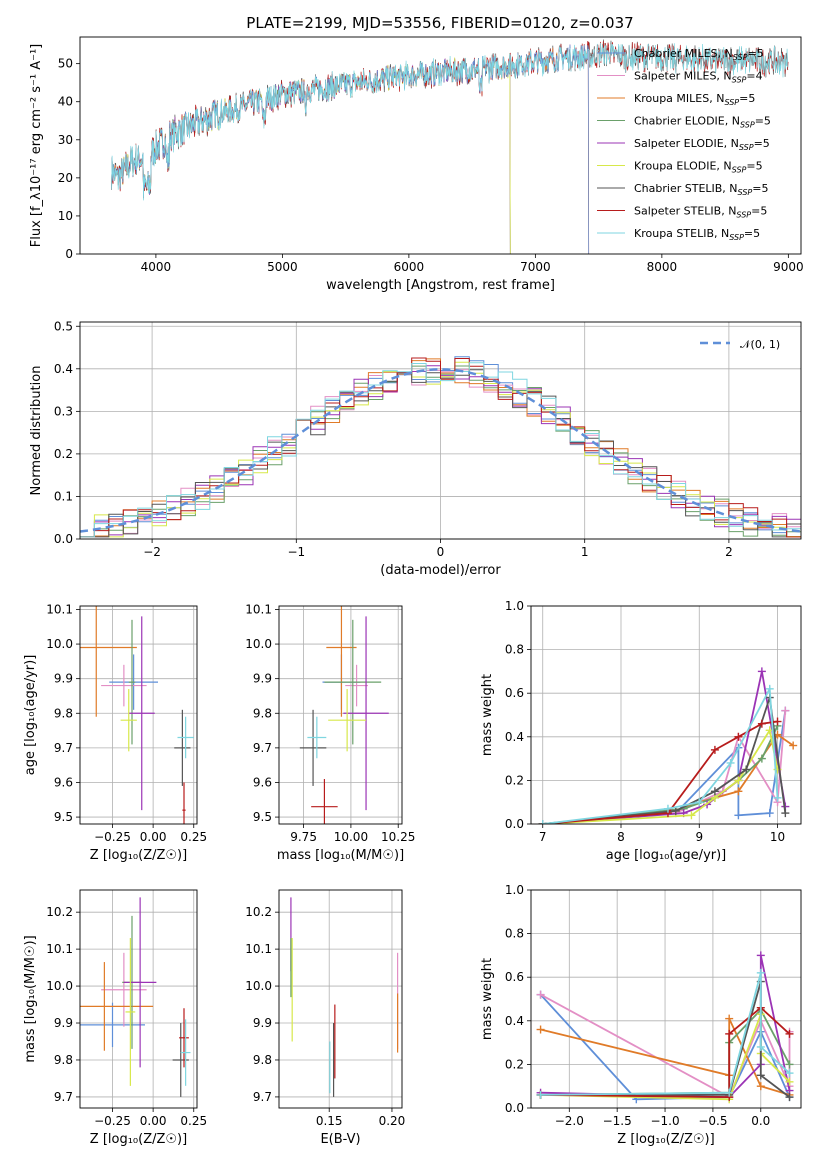 Image resolution: width=819 pixels, height=1170 pixels. Describe the element at coordinates (351, 837) in the screenshot. I see `x-tick-label: 10.00` at that location.